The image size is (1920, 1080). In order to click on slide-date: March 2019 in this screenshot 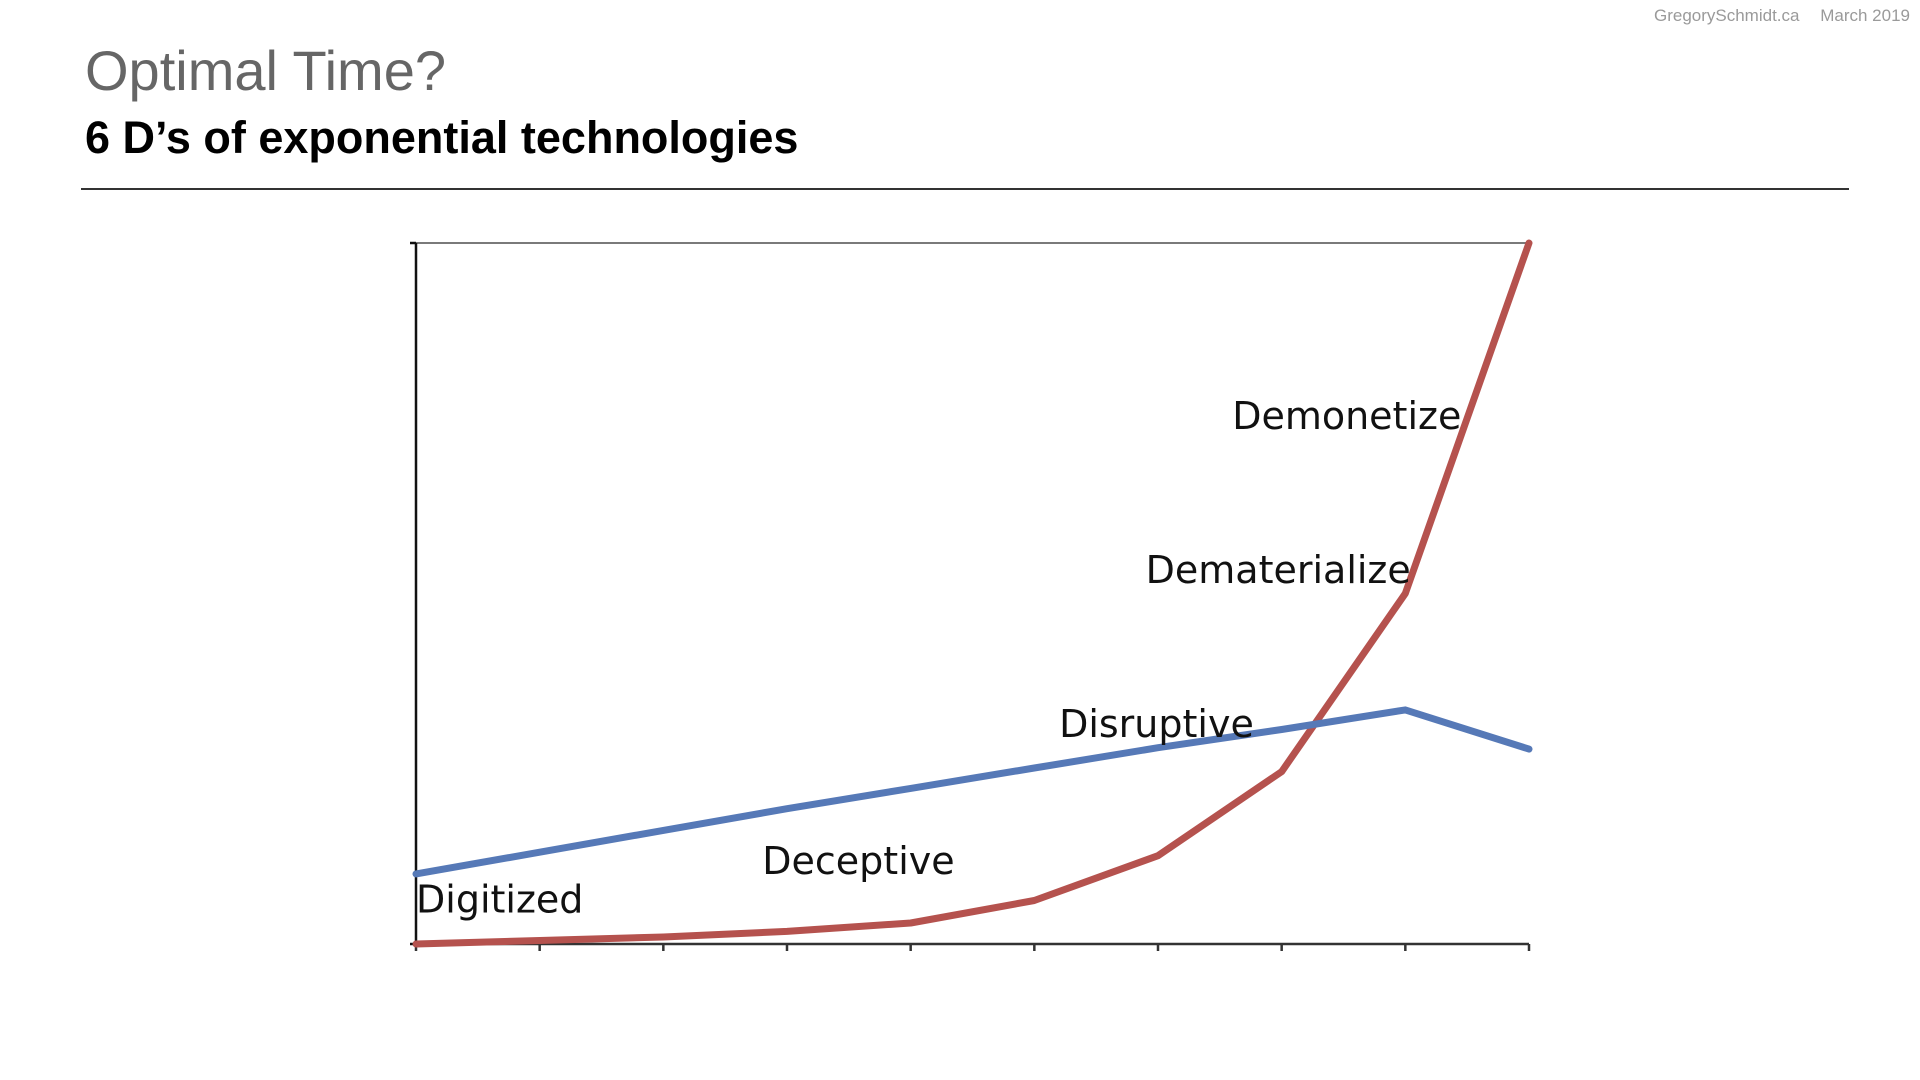, I will do `click(1865, 15)`.